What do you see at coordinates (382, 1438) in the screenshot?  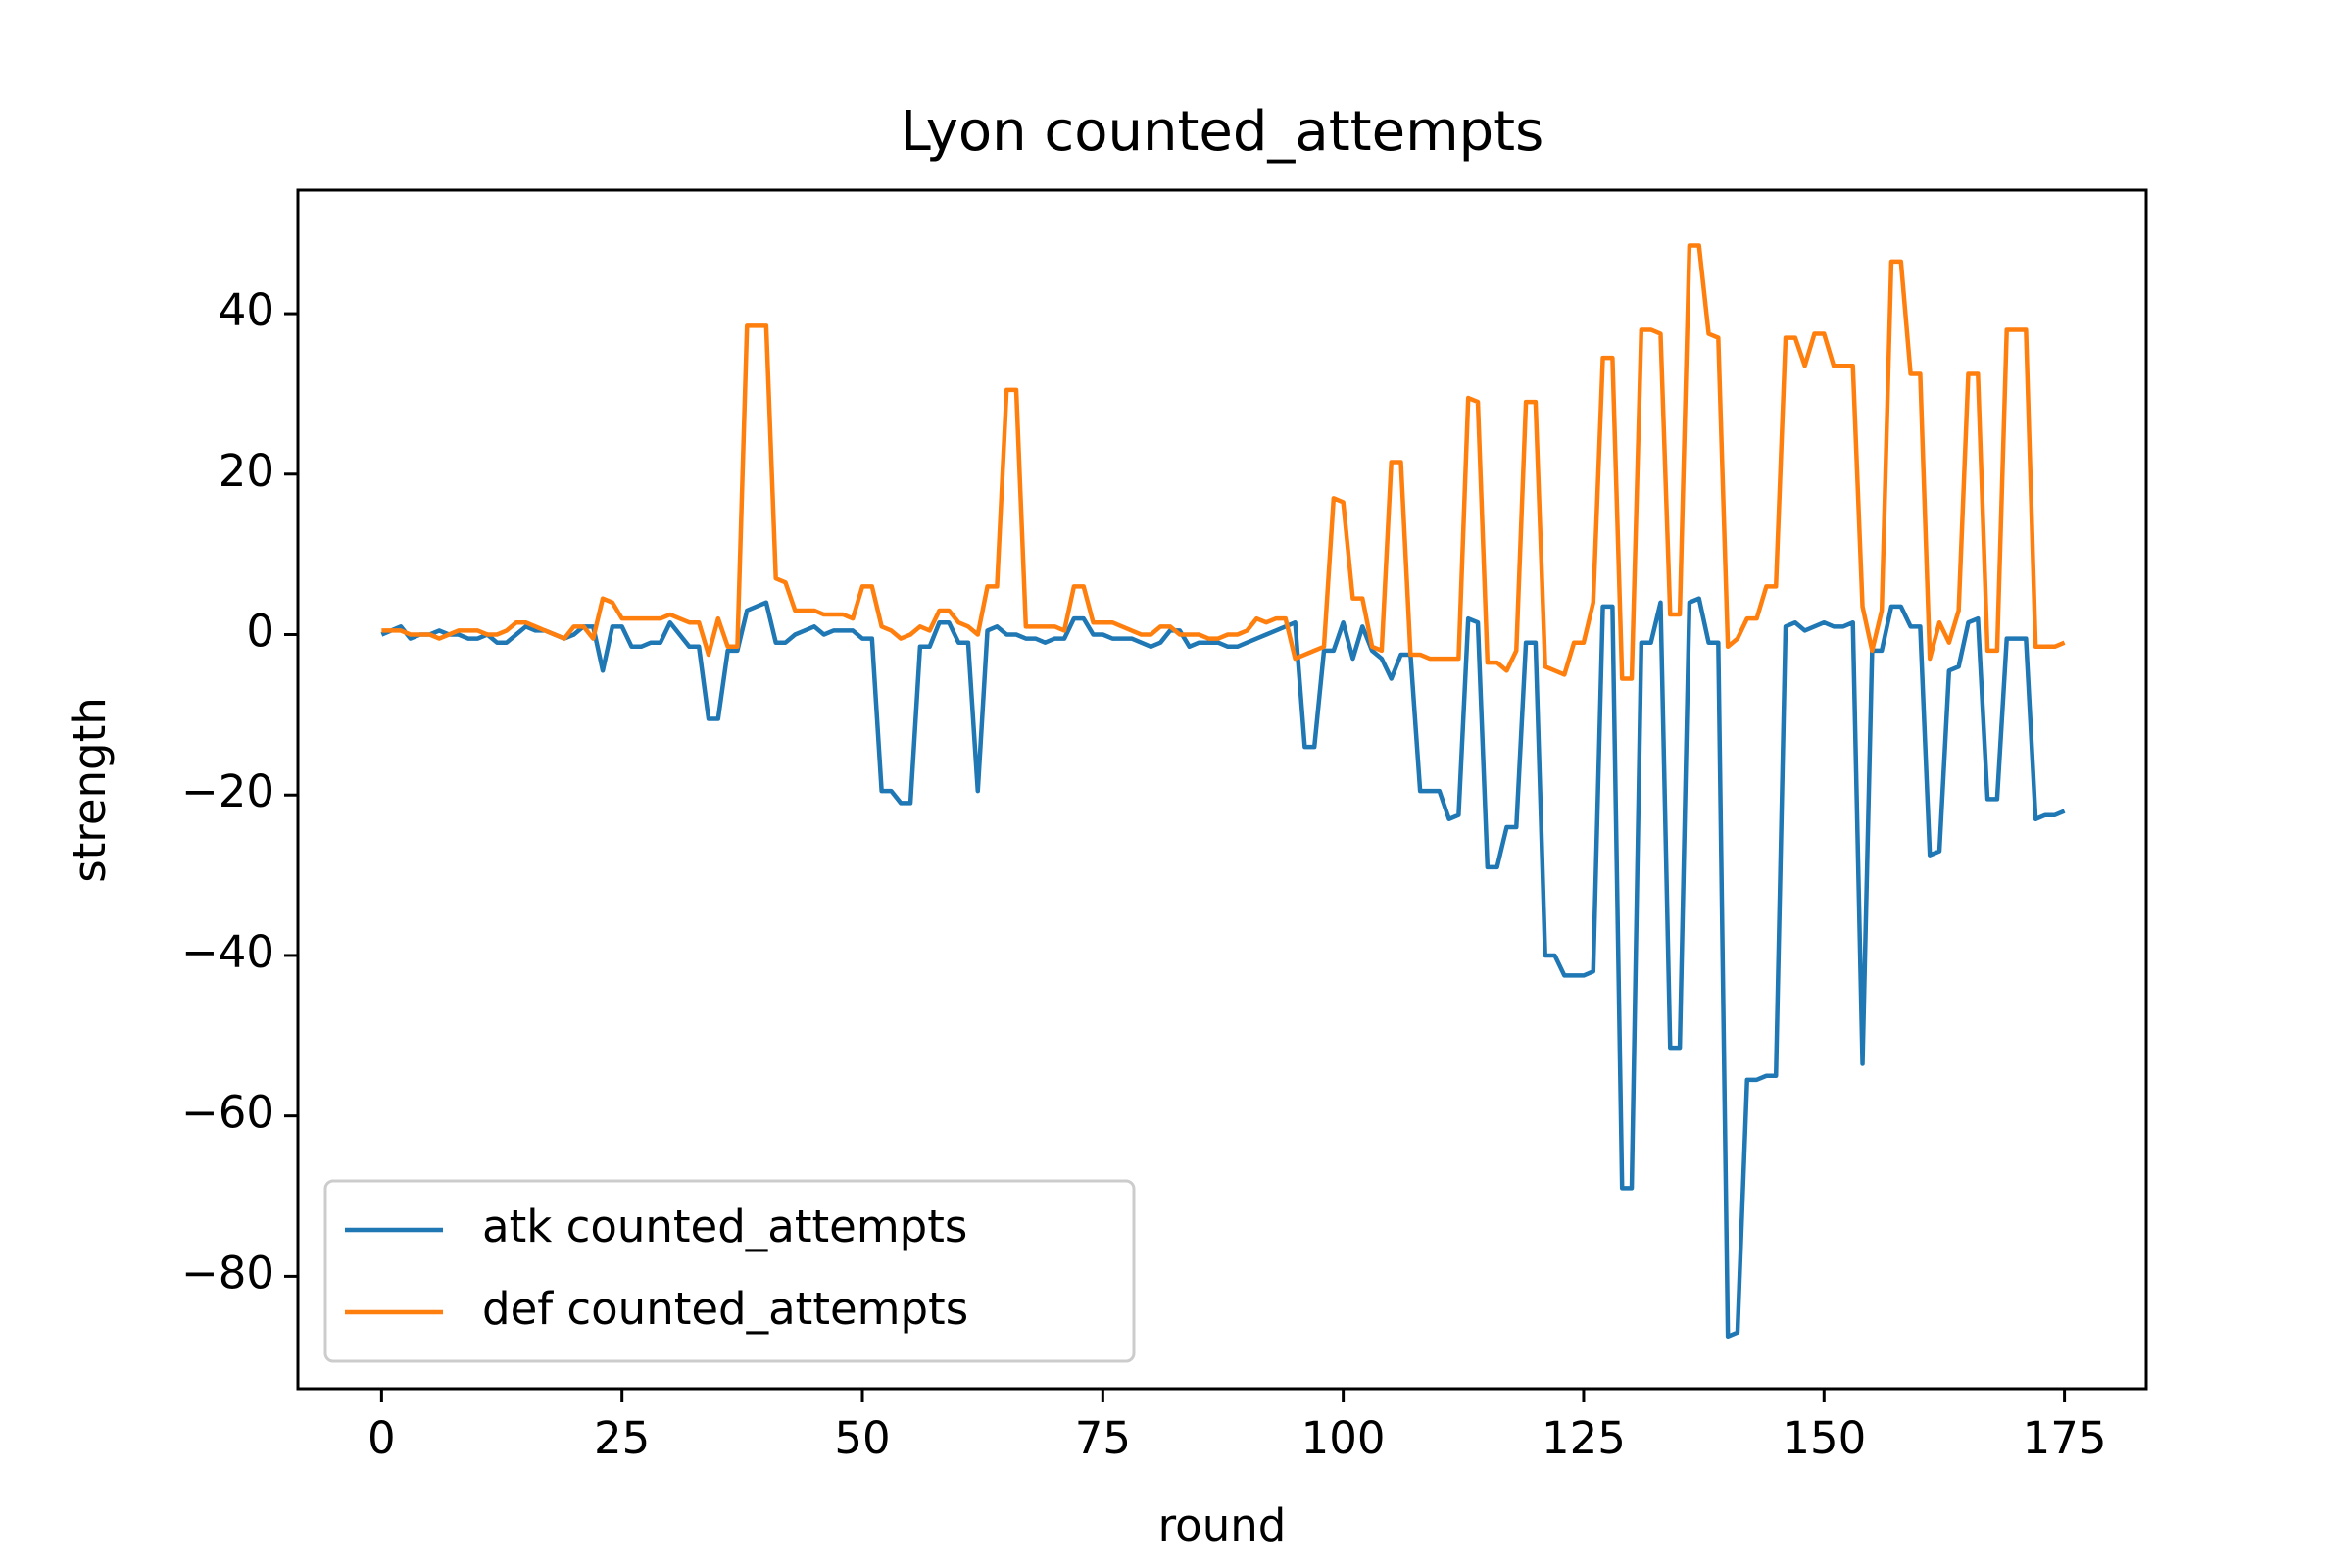 I see `x-tick-label: 0` at bounding box center [382, 1438].